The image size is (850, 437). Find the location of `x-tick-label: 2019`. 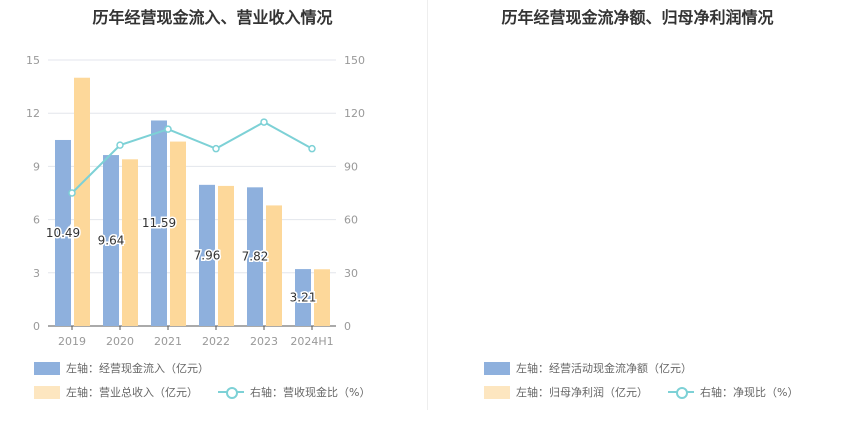

x-tick-label: 2019 is located at coordinates (72, 341).